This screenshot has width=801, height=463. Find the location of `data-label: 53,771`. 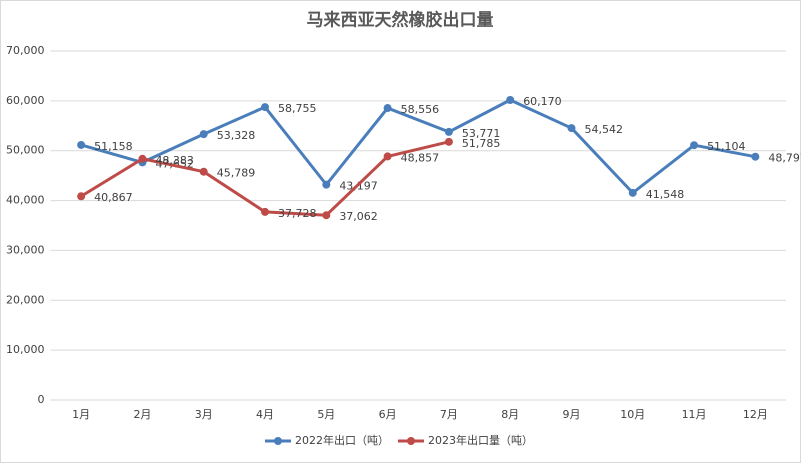

data-label: 53,771 is located at coordinates (481, 133).